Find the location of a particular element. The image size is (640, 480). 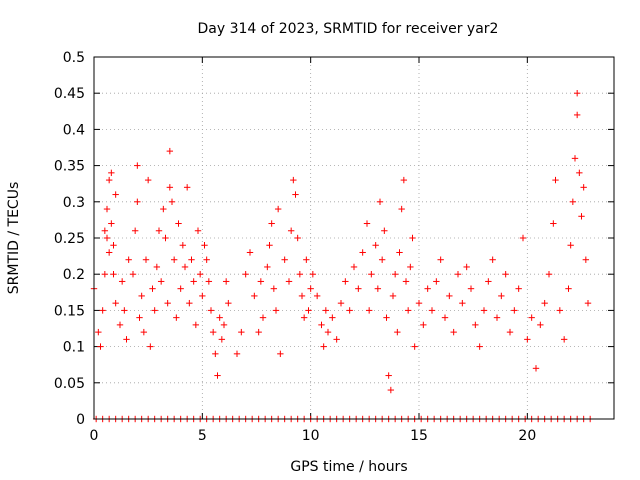

x-tick-label: 10 is located at coordinates (311, 436).